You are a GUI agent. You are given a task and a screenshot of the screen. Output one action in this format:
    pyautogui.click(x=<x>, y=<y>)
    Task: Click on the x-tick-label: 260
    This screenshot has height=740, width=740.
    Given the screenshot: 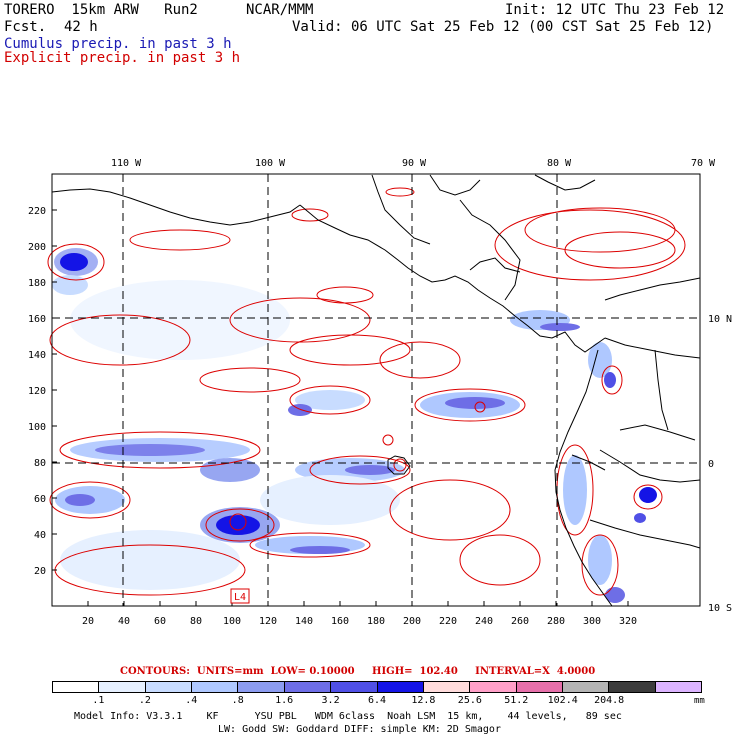 What is the action you would take?
    pyautogui.click(x=520, y=621)
    